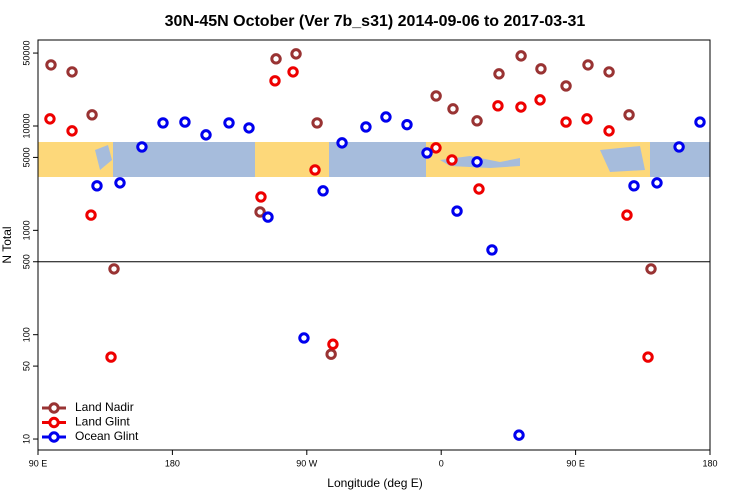 The image size is (750, 500). What do you see at coordinates (102, 422) in the screenshot?
I see `legend-label: Land Glint` at bounding box center [102, 422].